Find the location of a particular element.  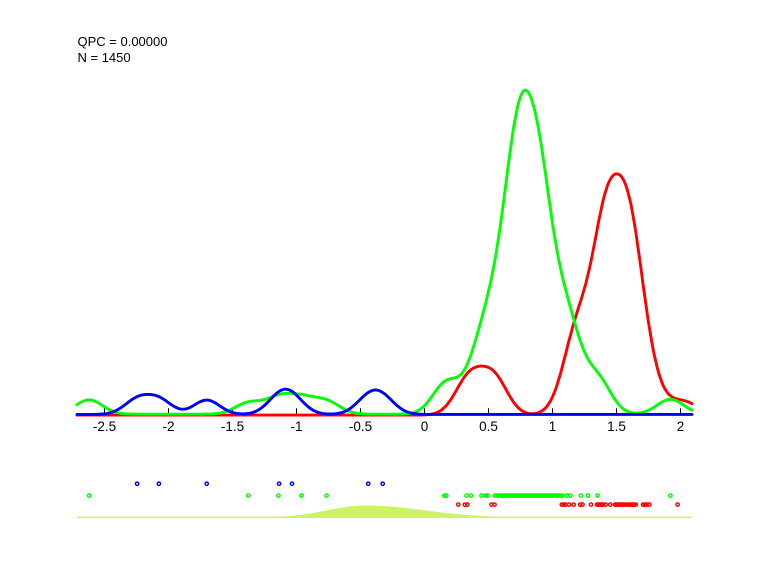

svg-text: 2 is located at coordinates (681, 426).